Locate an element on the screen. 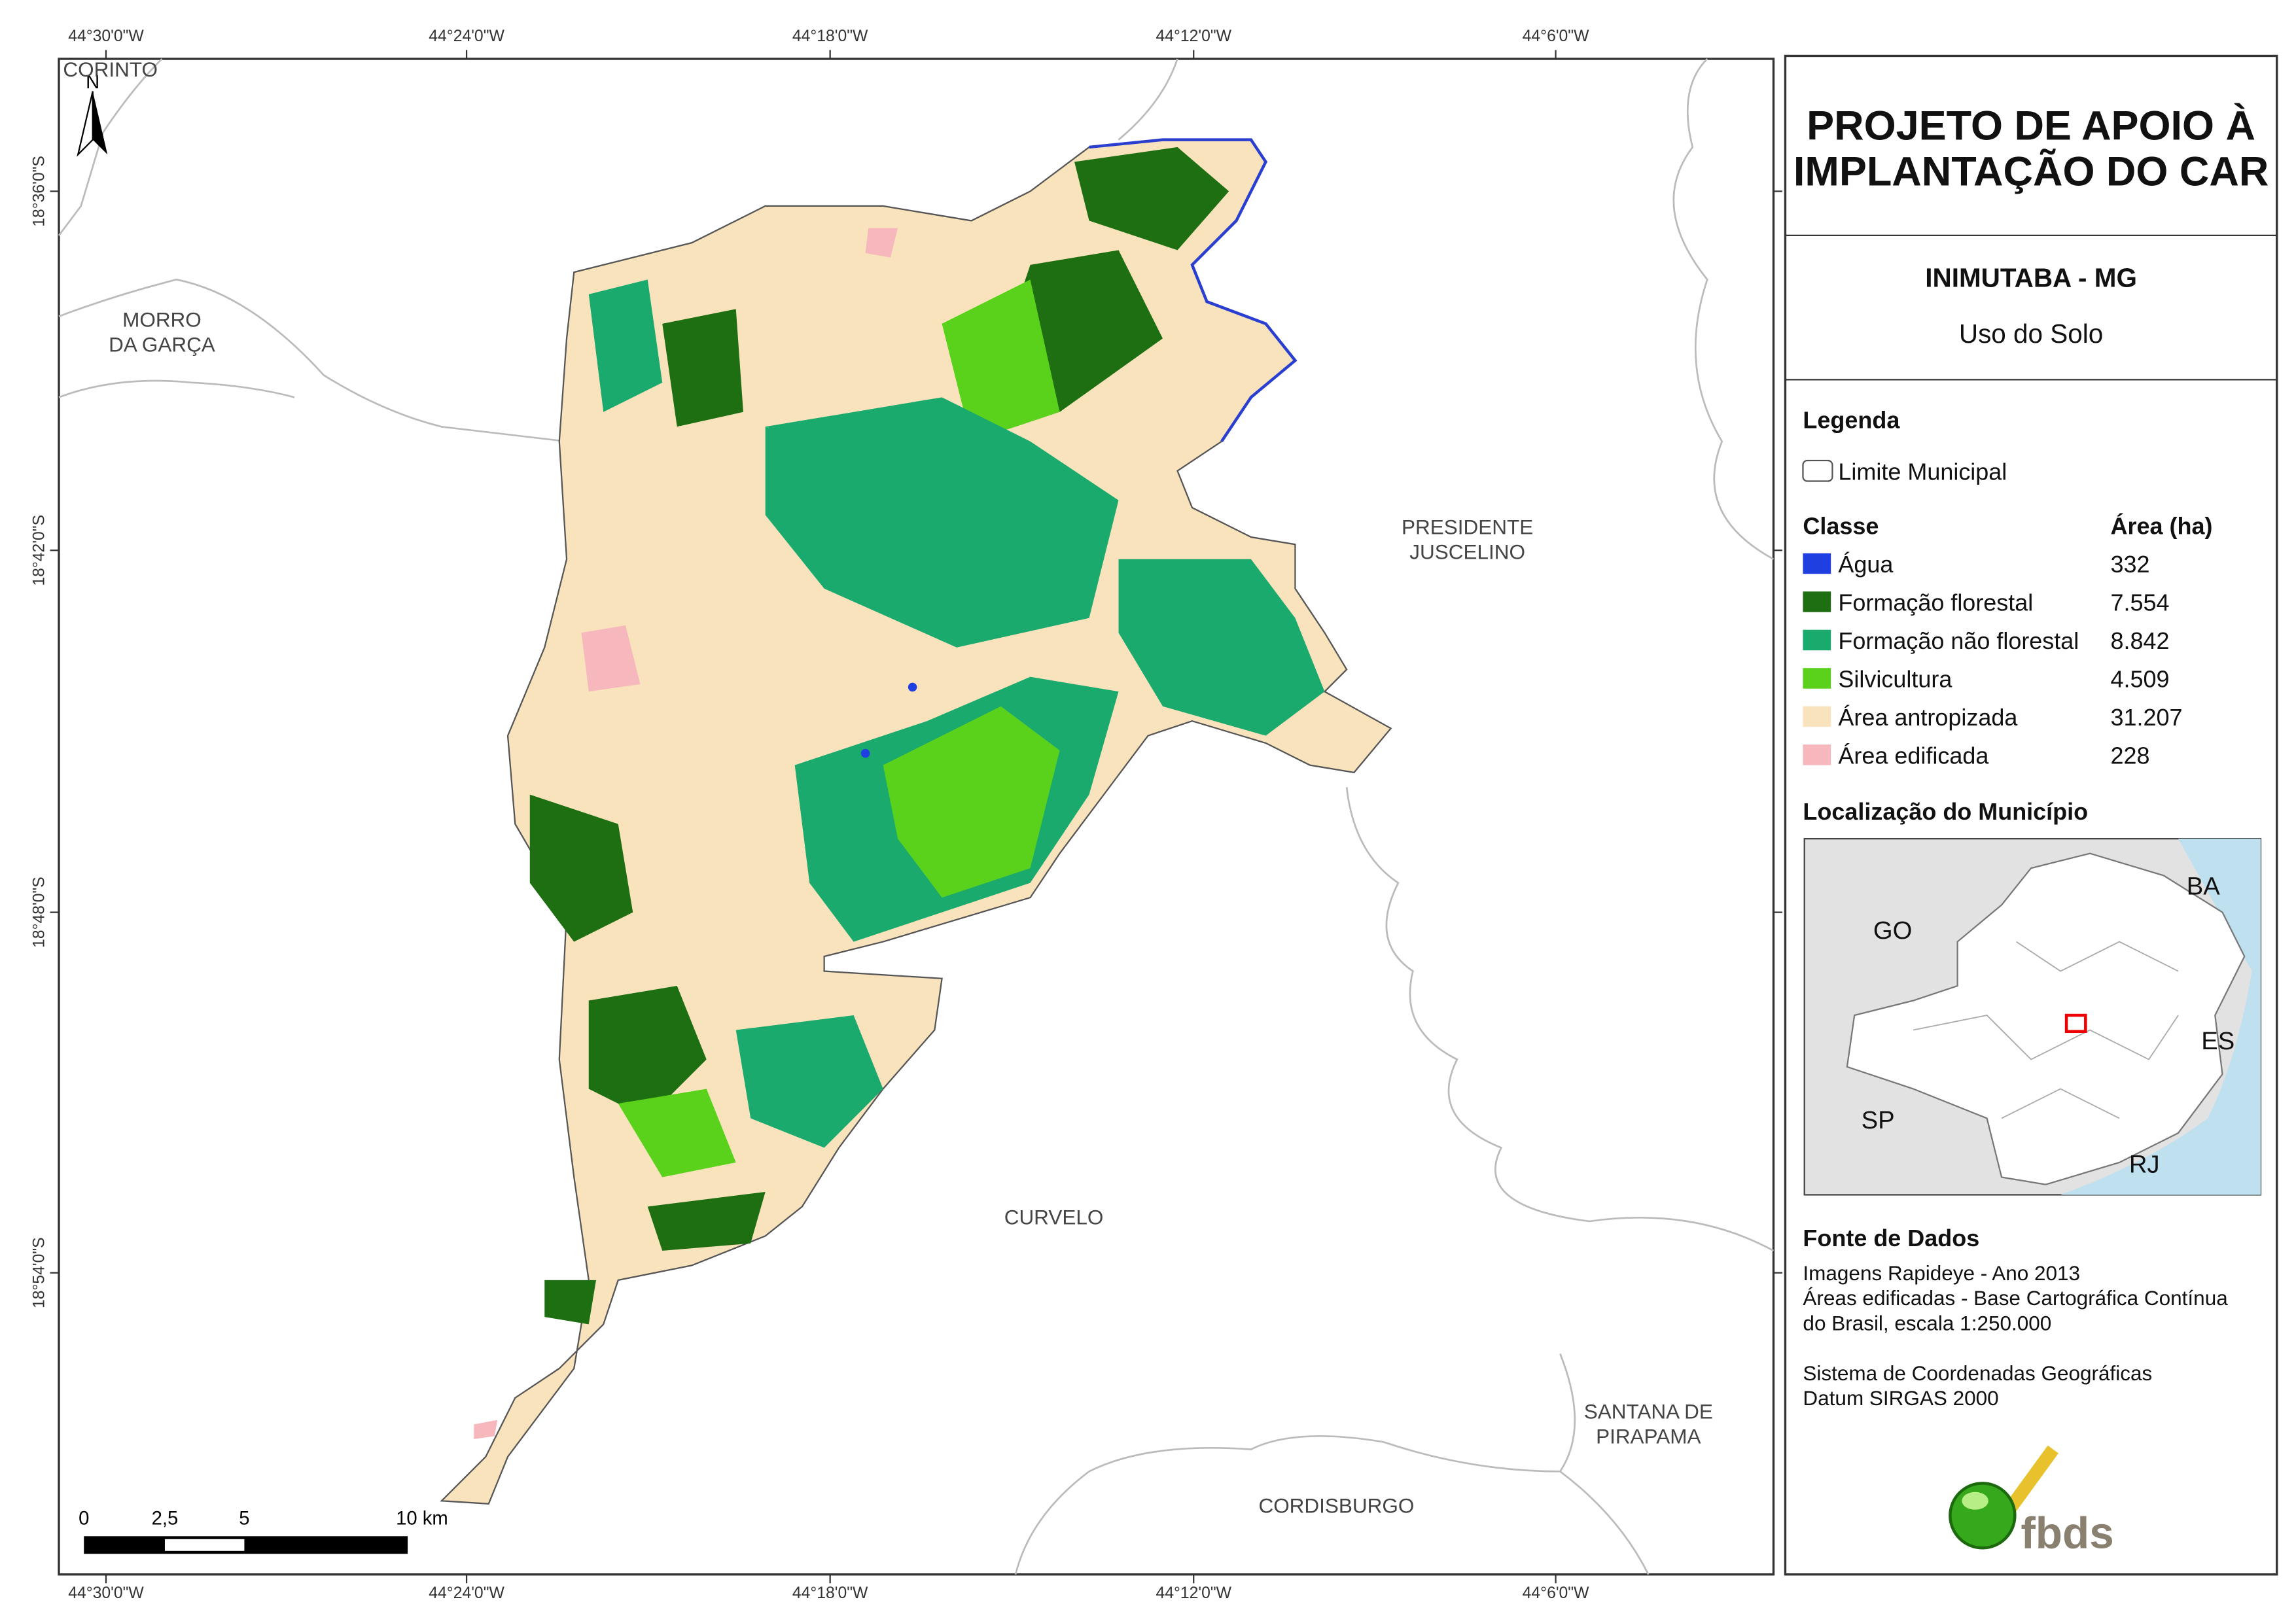 The height and width of the screenshot is (1623, 2296). inset-ocean is located at coordinates (2160, 1017).